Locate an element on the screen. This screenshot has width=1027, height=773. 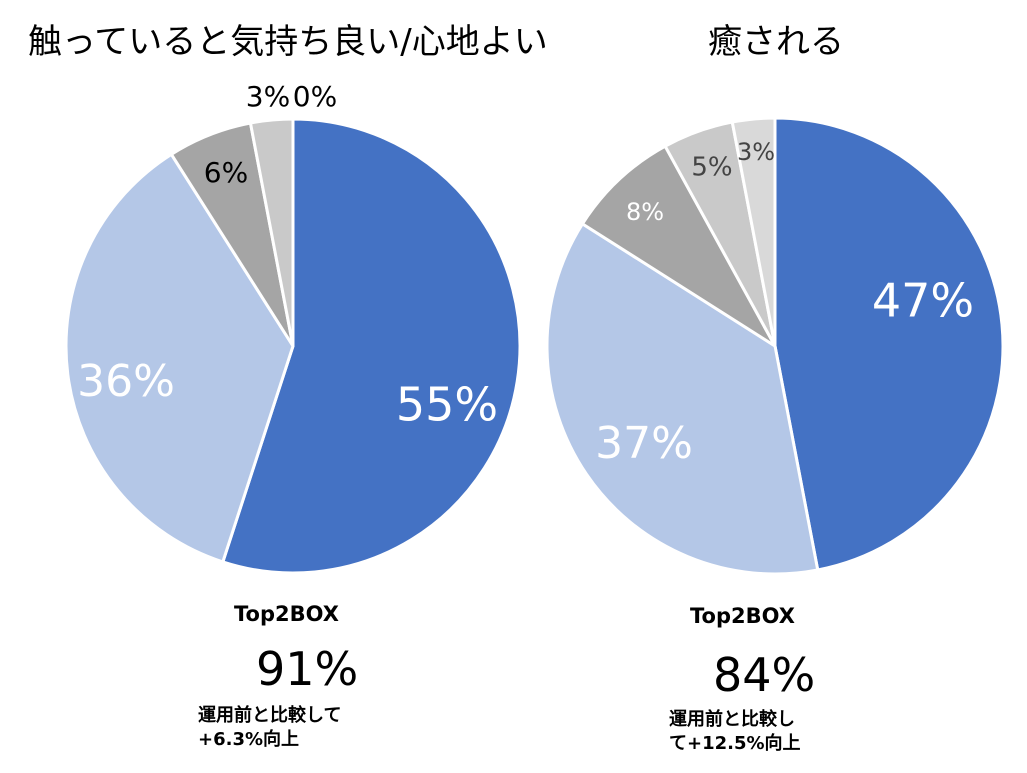
right-top2box-value: 84% is located at coordinates (764, 675).